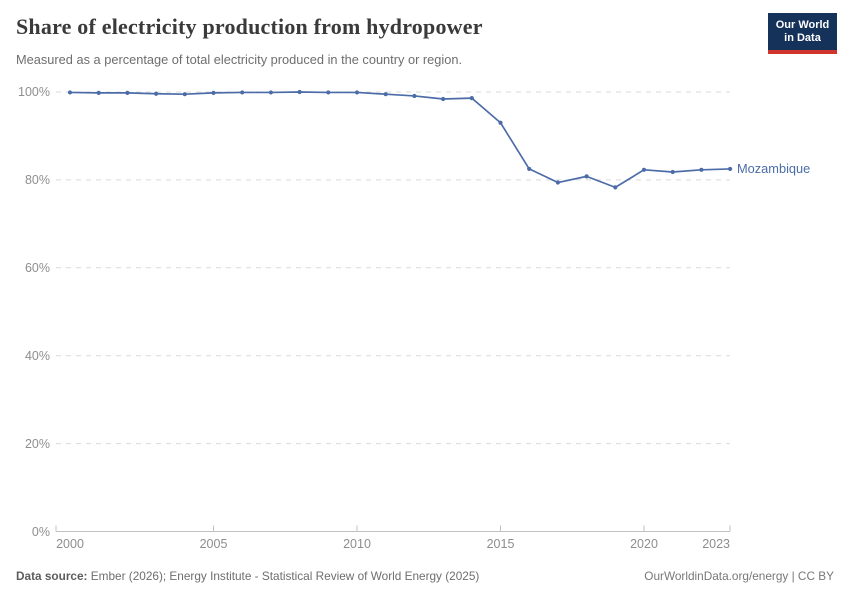 The width and height of the screenshot is (850, 600). What do you see at coordinates (52, 576) in the screenshot?
I see `data-source-label: Data source:` at bounding box center [52, 576].